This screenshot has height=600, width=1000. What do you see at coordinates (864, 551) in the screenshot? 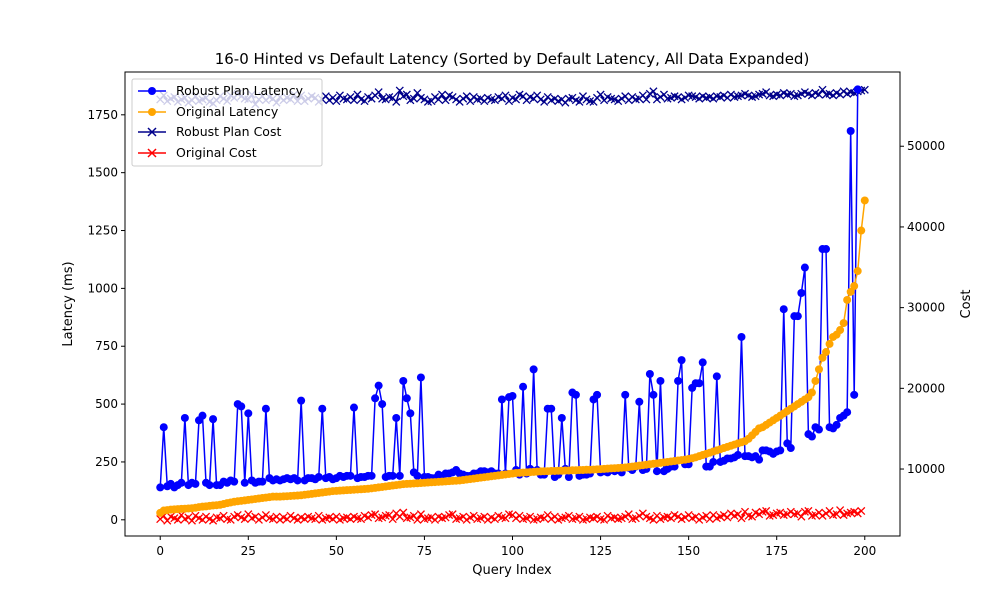
I see `x-tick-label: 200` at bounding box center [864, 551].